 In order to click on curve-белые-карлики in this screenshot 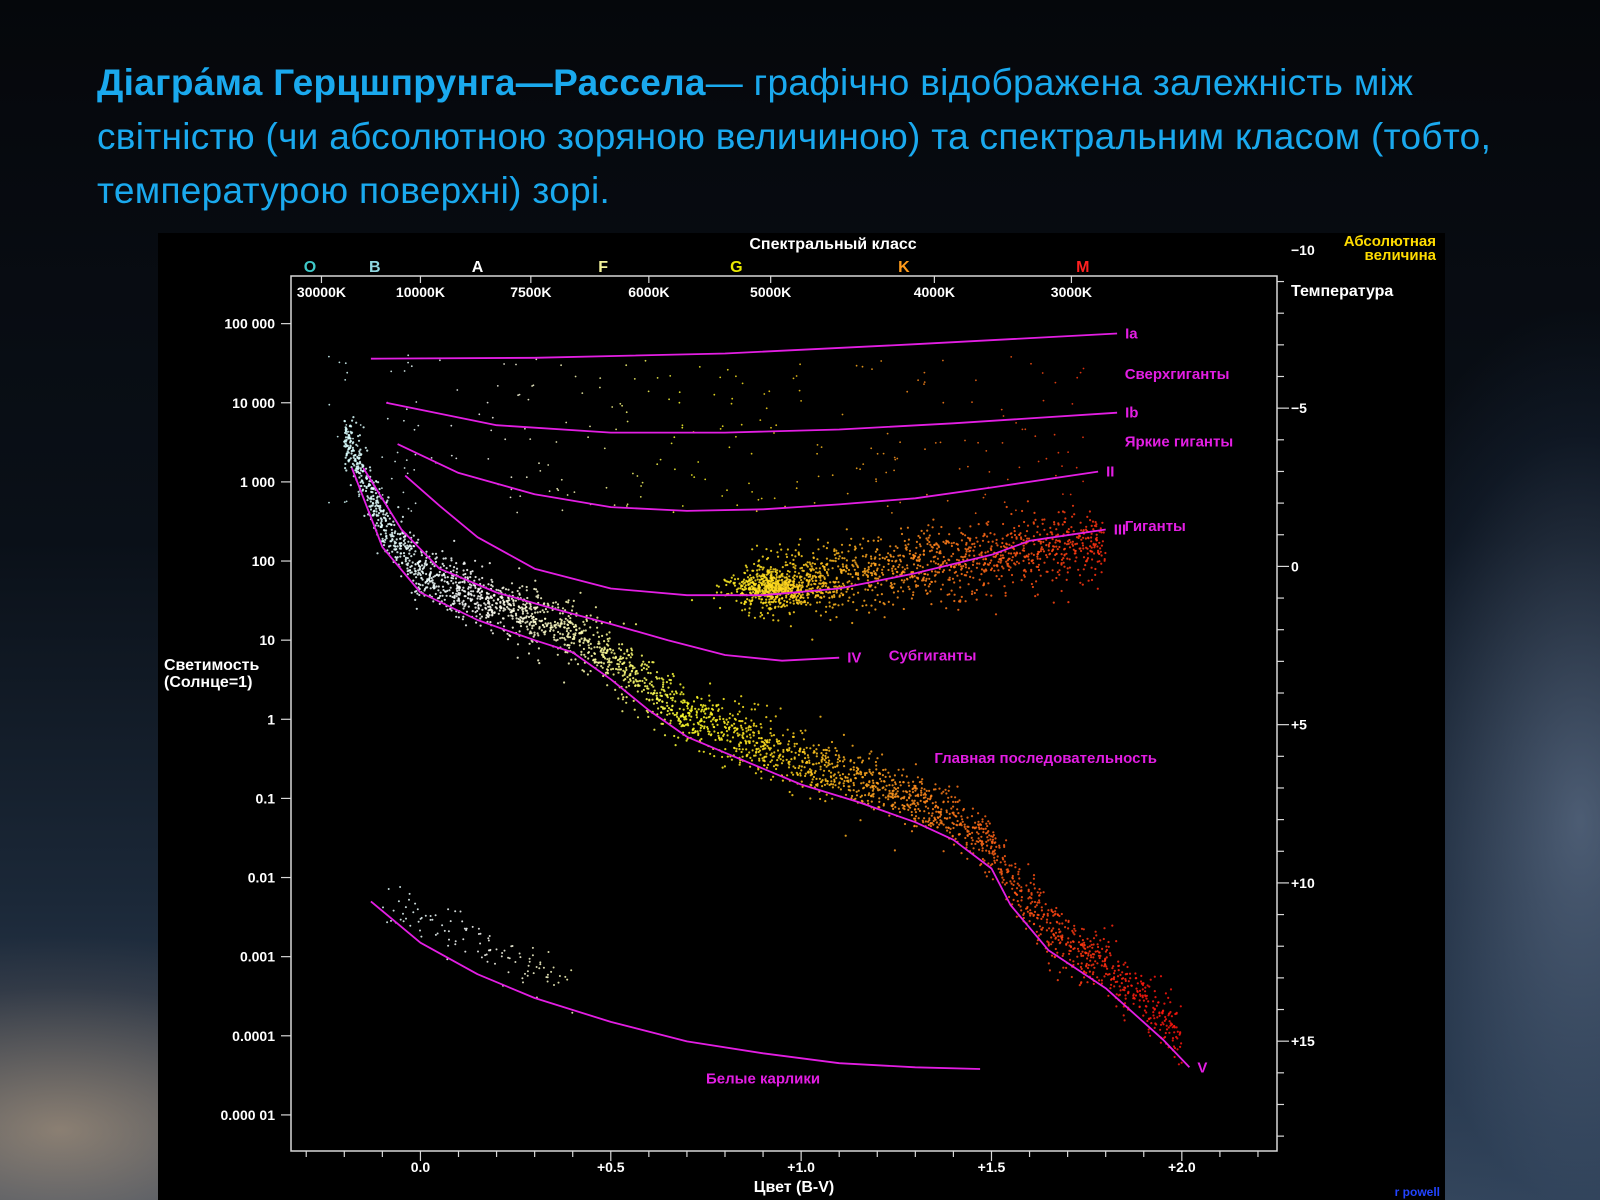, I will do `click(675, 985)`.